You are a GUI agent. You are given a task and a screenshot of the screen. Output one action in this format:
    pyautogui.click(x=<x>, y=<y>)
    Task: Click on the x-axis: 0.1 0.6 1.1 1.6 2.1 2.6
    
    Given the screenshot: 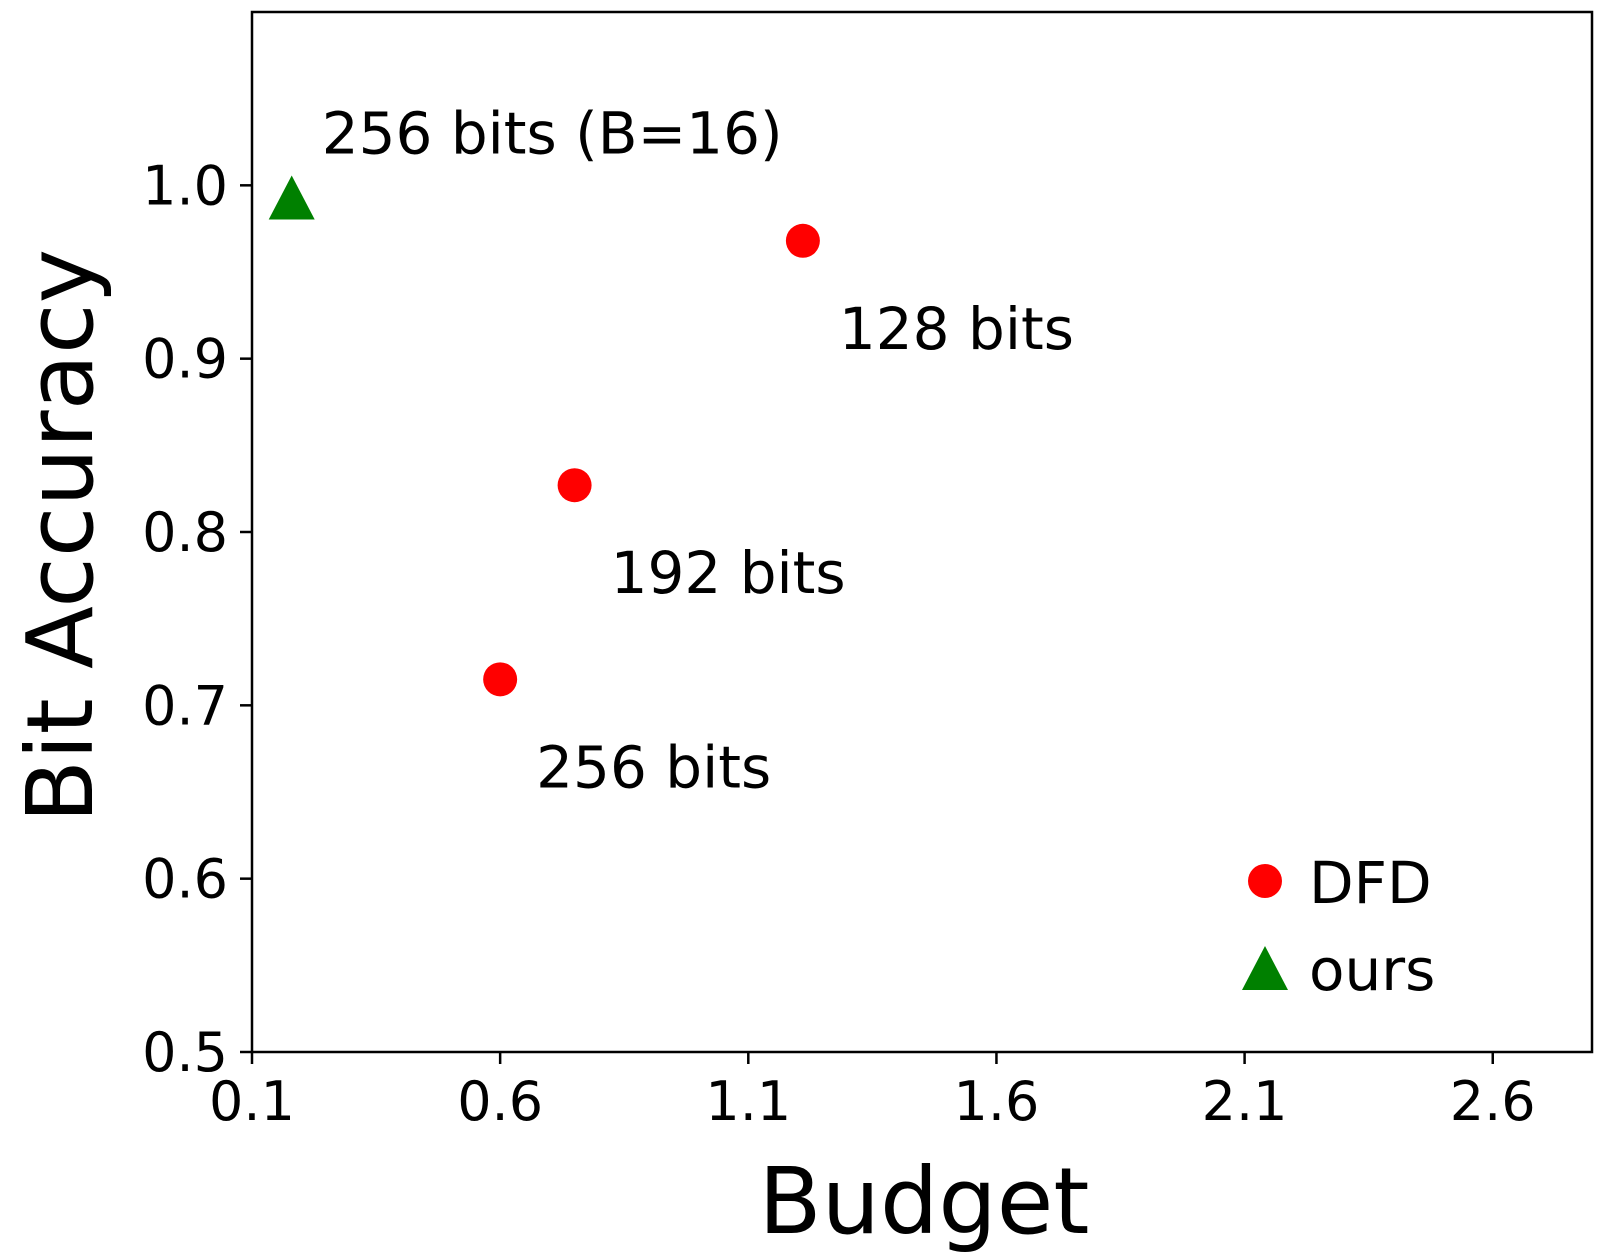 What is the action you would take?
    pyautogui.click(x=872, y=1092)
    